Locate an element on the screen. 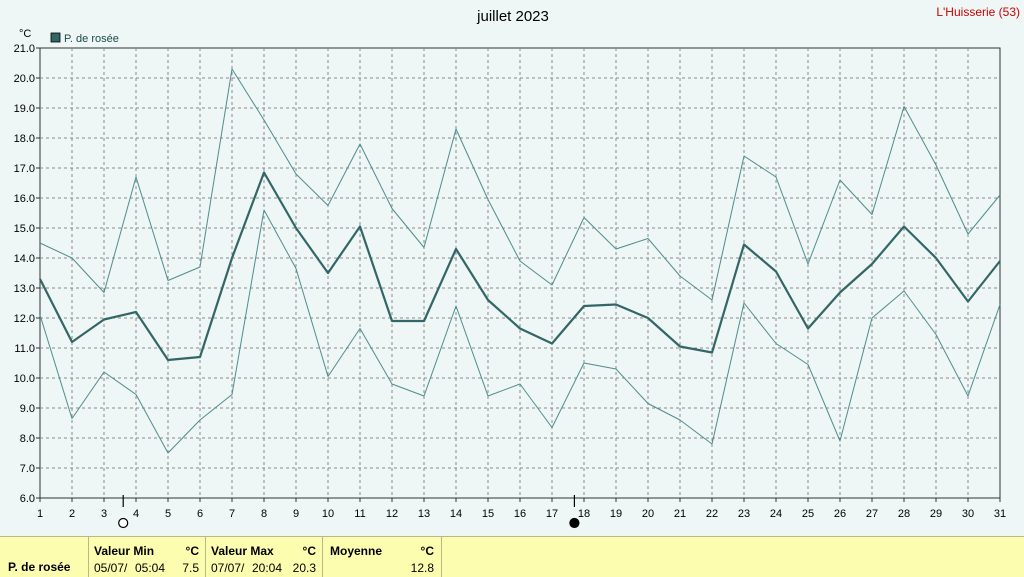 This screenshot has width=1024, height=577. x-tick-label: 18 is located at coordinates (584, 514).